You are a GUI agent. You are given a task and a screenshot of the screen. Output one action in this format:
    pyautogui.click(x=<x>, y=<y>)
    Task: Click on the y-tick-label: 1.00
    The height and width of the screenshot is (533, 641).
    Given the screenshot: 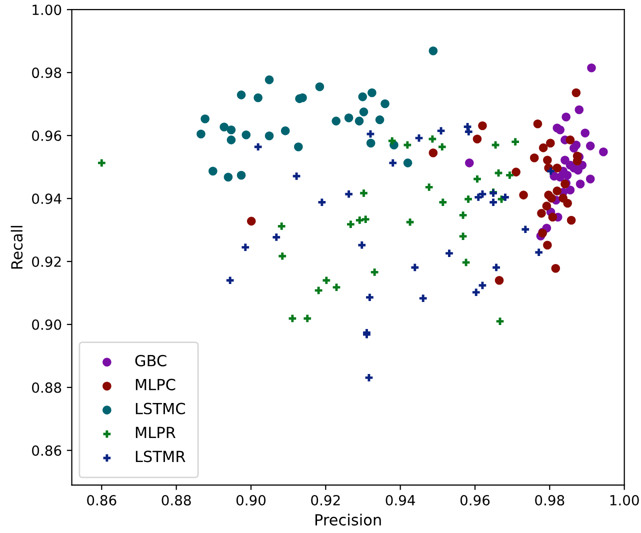 What is the action you would take?
    pyautogui.click(x=47, y=10)
    